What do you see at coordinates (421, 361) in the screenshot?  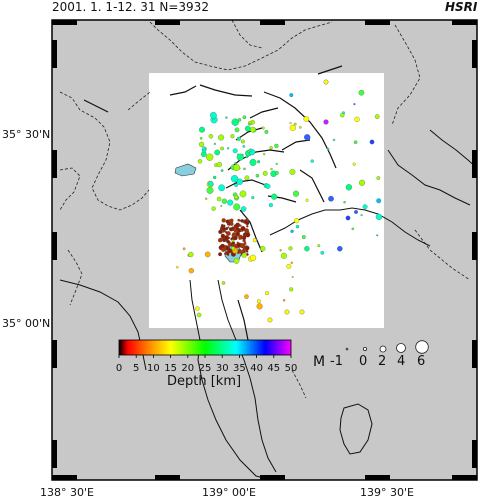 I see `mag-value-6: 6` at bounding box center [421, 361].